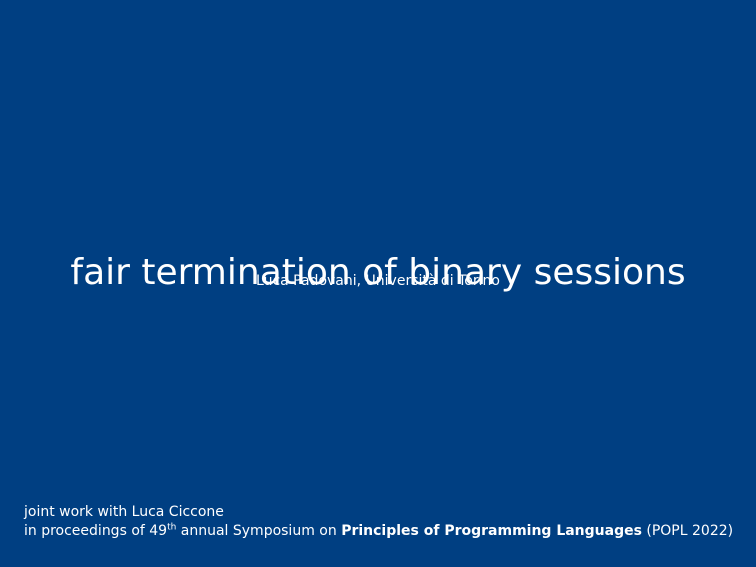 Image resolution: width=756 pixels, height=567 pixels. I want to click on proceedings-prefix: in proceedings of 49, so click(96, 531).